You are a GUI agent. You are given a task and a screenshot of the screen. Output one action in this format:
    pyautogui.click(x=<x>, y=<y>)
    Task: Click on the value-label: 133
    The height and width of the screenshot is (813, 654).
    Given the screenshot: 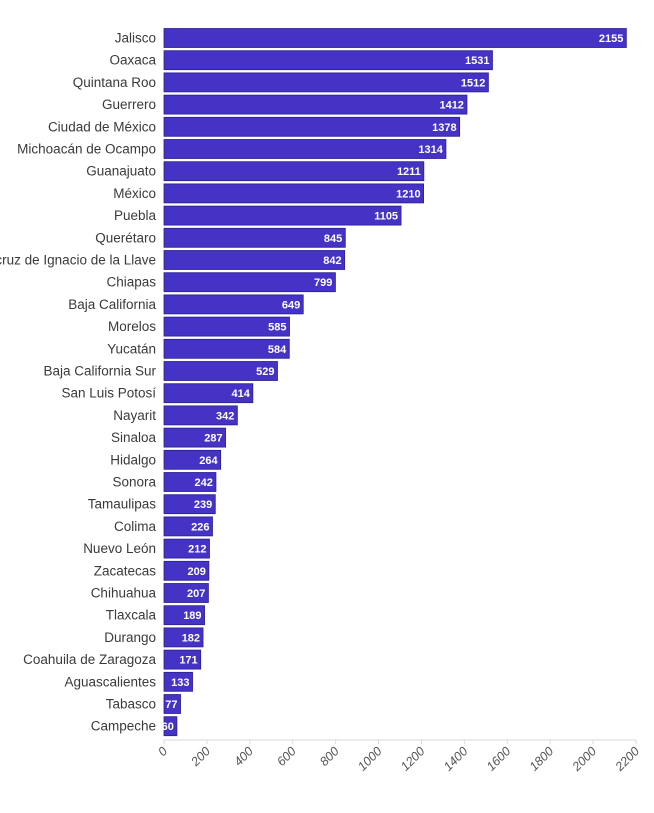 What is the action you would take?
    pyautogui.click(x=180, y=683)
    